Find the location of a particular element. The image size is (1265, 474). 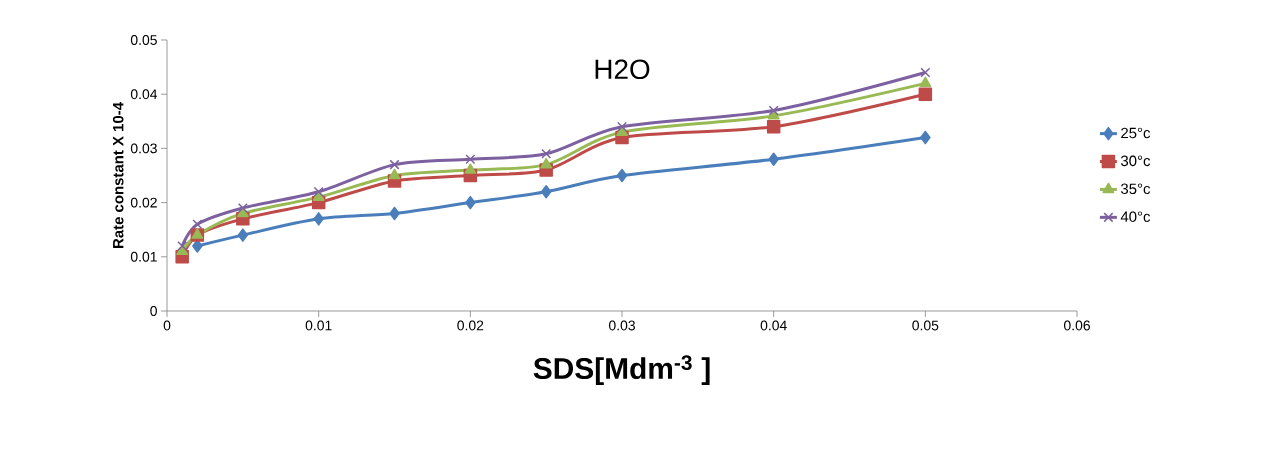

x-tick-label: 0.01 is located at coordinates (318, 325).